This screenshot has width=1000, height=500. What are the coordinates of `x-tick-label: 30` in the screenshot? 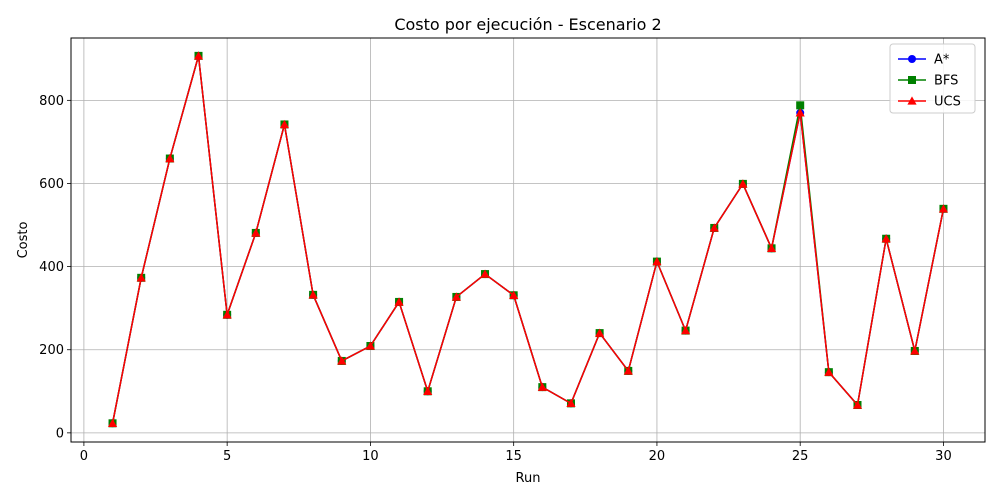 It's located at (943, 456).